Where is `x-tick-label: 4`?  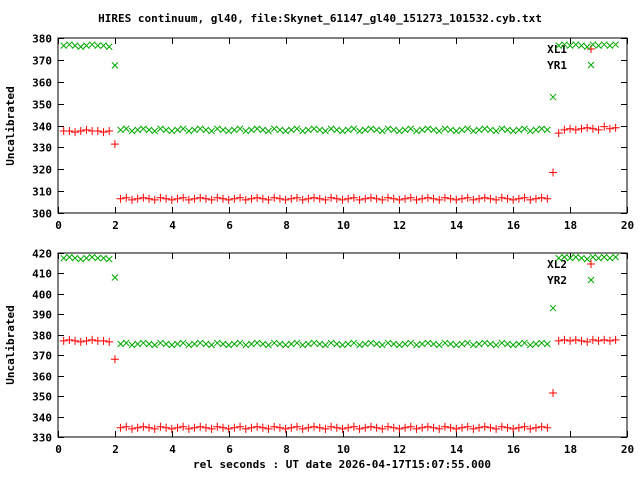
x-tick-label: 4 is located at coordinates (172, 225).